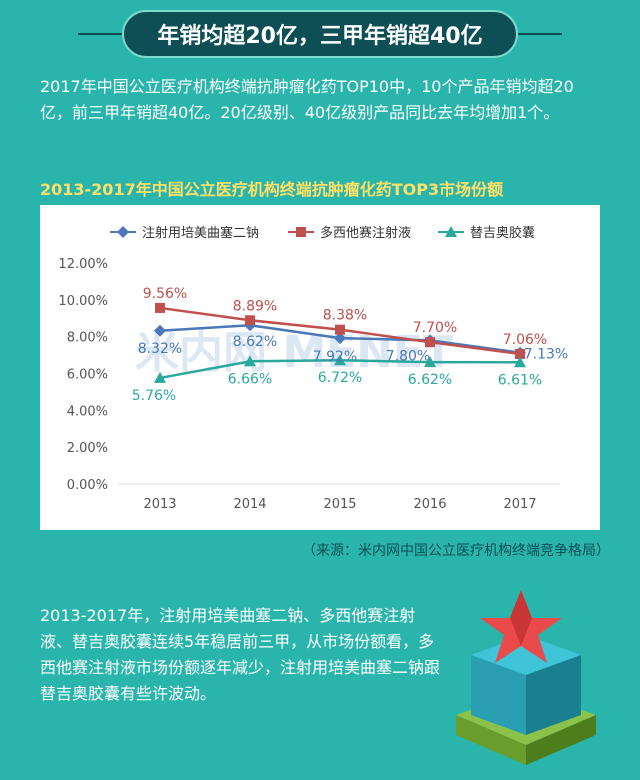 This screenshot has width=640, height=780. What do you see at coordinates (429, 504) in the screenshot?
I see `x-tick-label: 2016` at bounding box center [429, 504].